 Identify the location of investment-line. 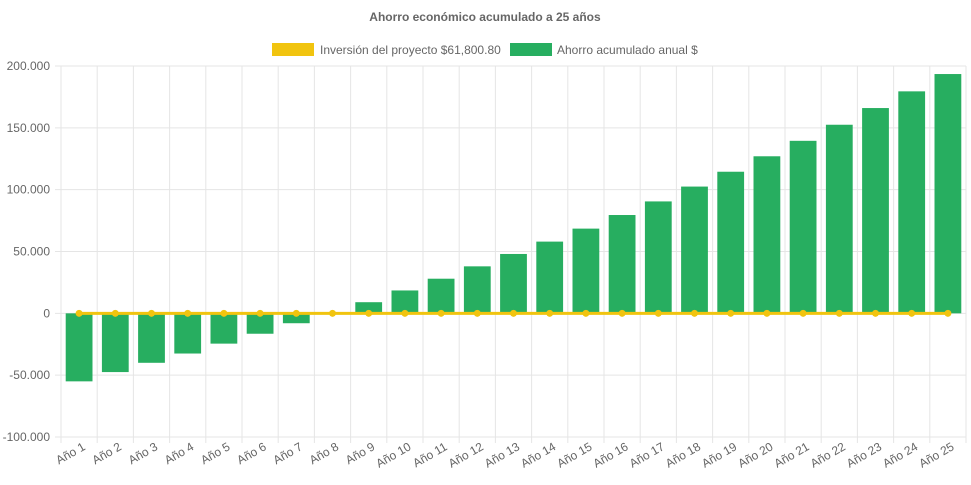
(513, 313).